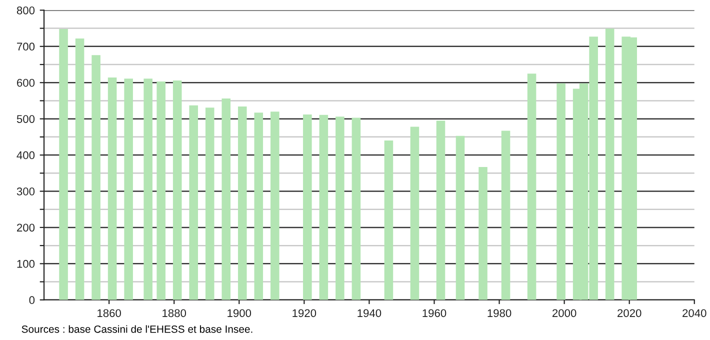 The width and height of the screenshot is (710, 340). What do you see at coordinates (304, 313) in the screenshot?
I see `x-tick-label: 1920` at bounding box center [304, 313].